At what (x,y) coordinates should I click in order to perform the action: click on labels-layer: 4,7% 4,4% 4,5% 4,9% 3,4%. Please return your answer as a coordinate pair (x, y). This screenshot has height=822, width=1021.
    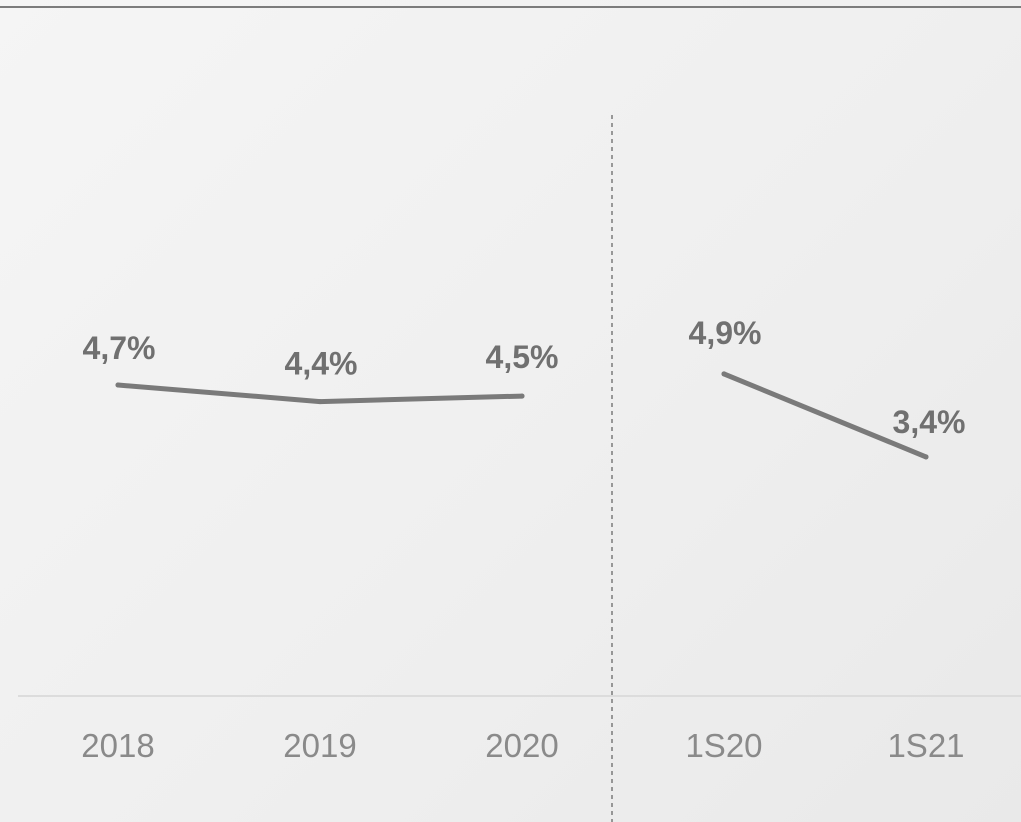
    Looking at the image, I should click on (524, 377).